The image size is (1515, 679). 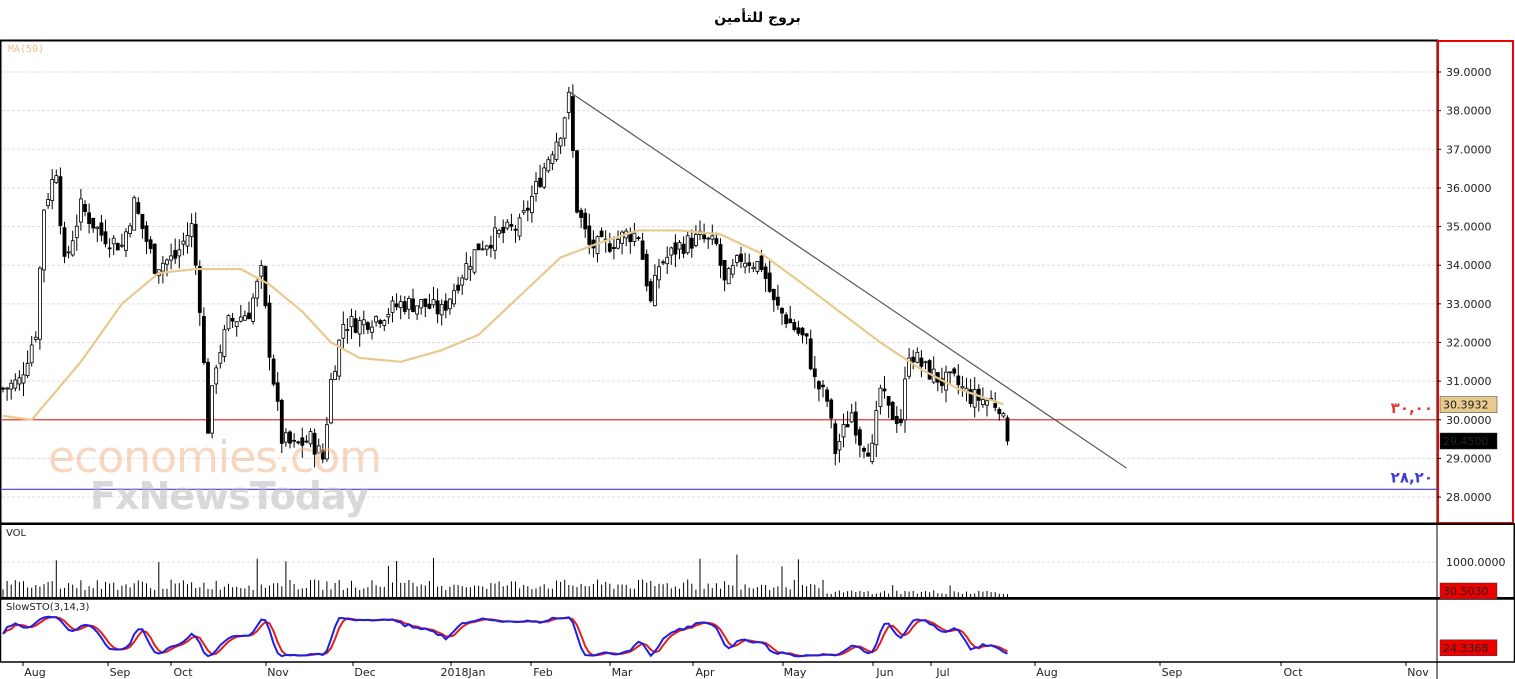 What do you see at coordinates (884, 672) in the screenshot?
I see `x-tick-label: Jun` at bounding box center [884, 672].